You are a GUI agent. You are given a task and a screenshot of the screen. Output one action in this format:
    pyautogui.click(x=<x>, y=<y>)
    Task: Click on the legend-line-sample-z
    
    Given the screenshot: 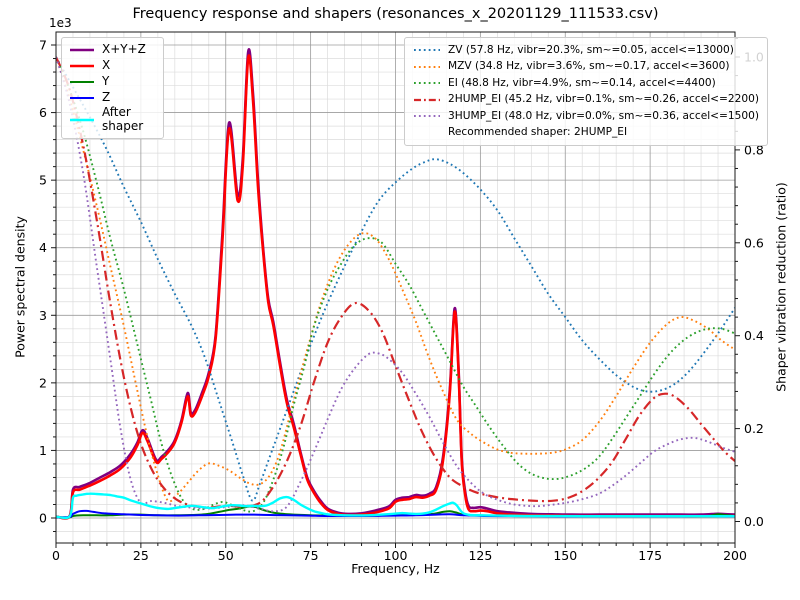 What is the action you would take?
    pyautogui.click(x=82, y=98)
    